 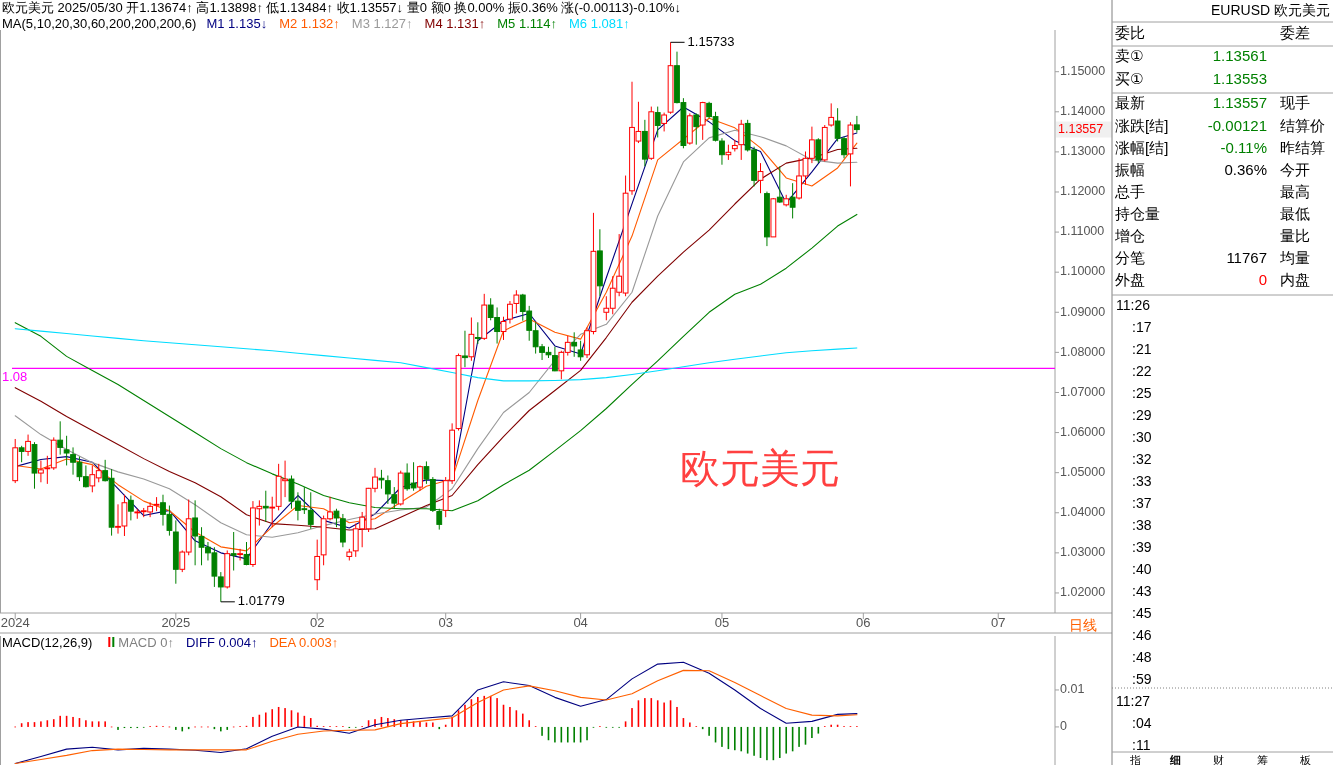 What do you see at coordinates (221, 642) in the screenshot?
I see `text: DIFF 0.004↑` at bounding box center [221, 642].